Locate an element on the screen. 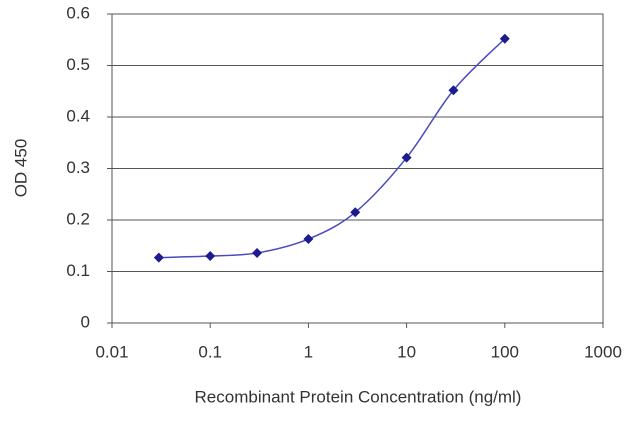  y-axis-label: OD 450 is located at coordinates (20, 168).